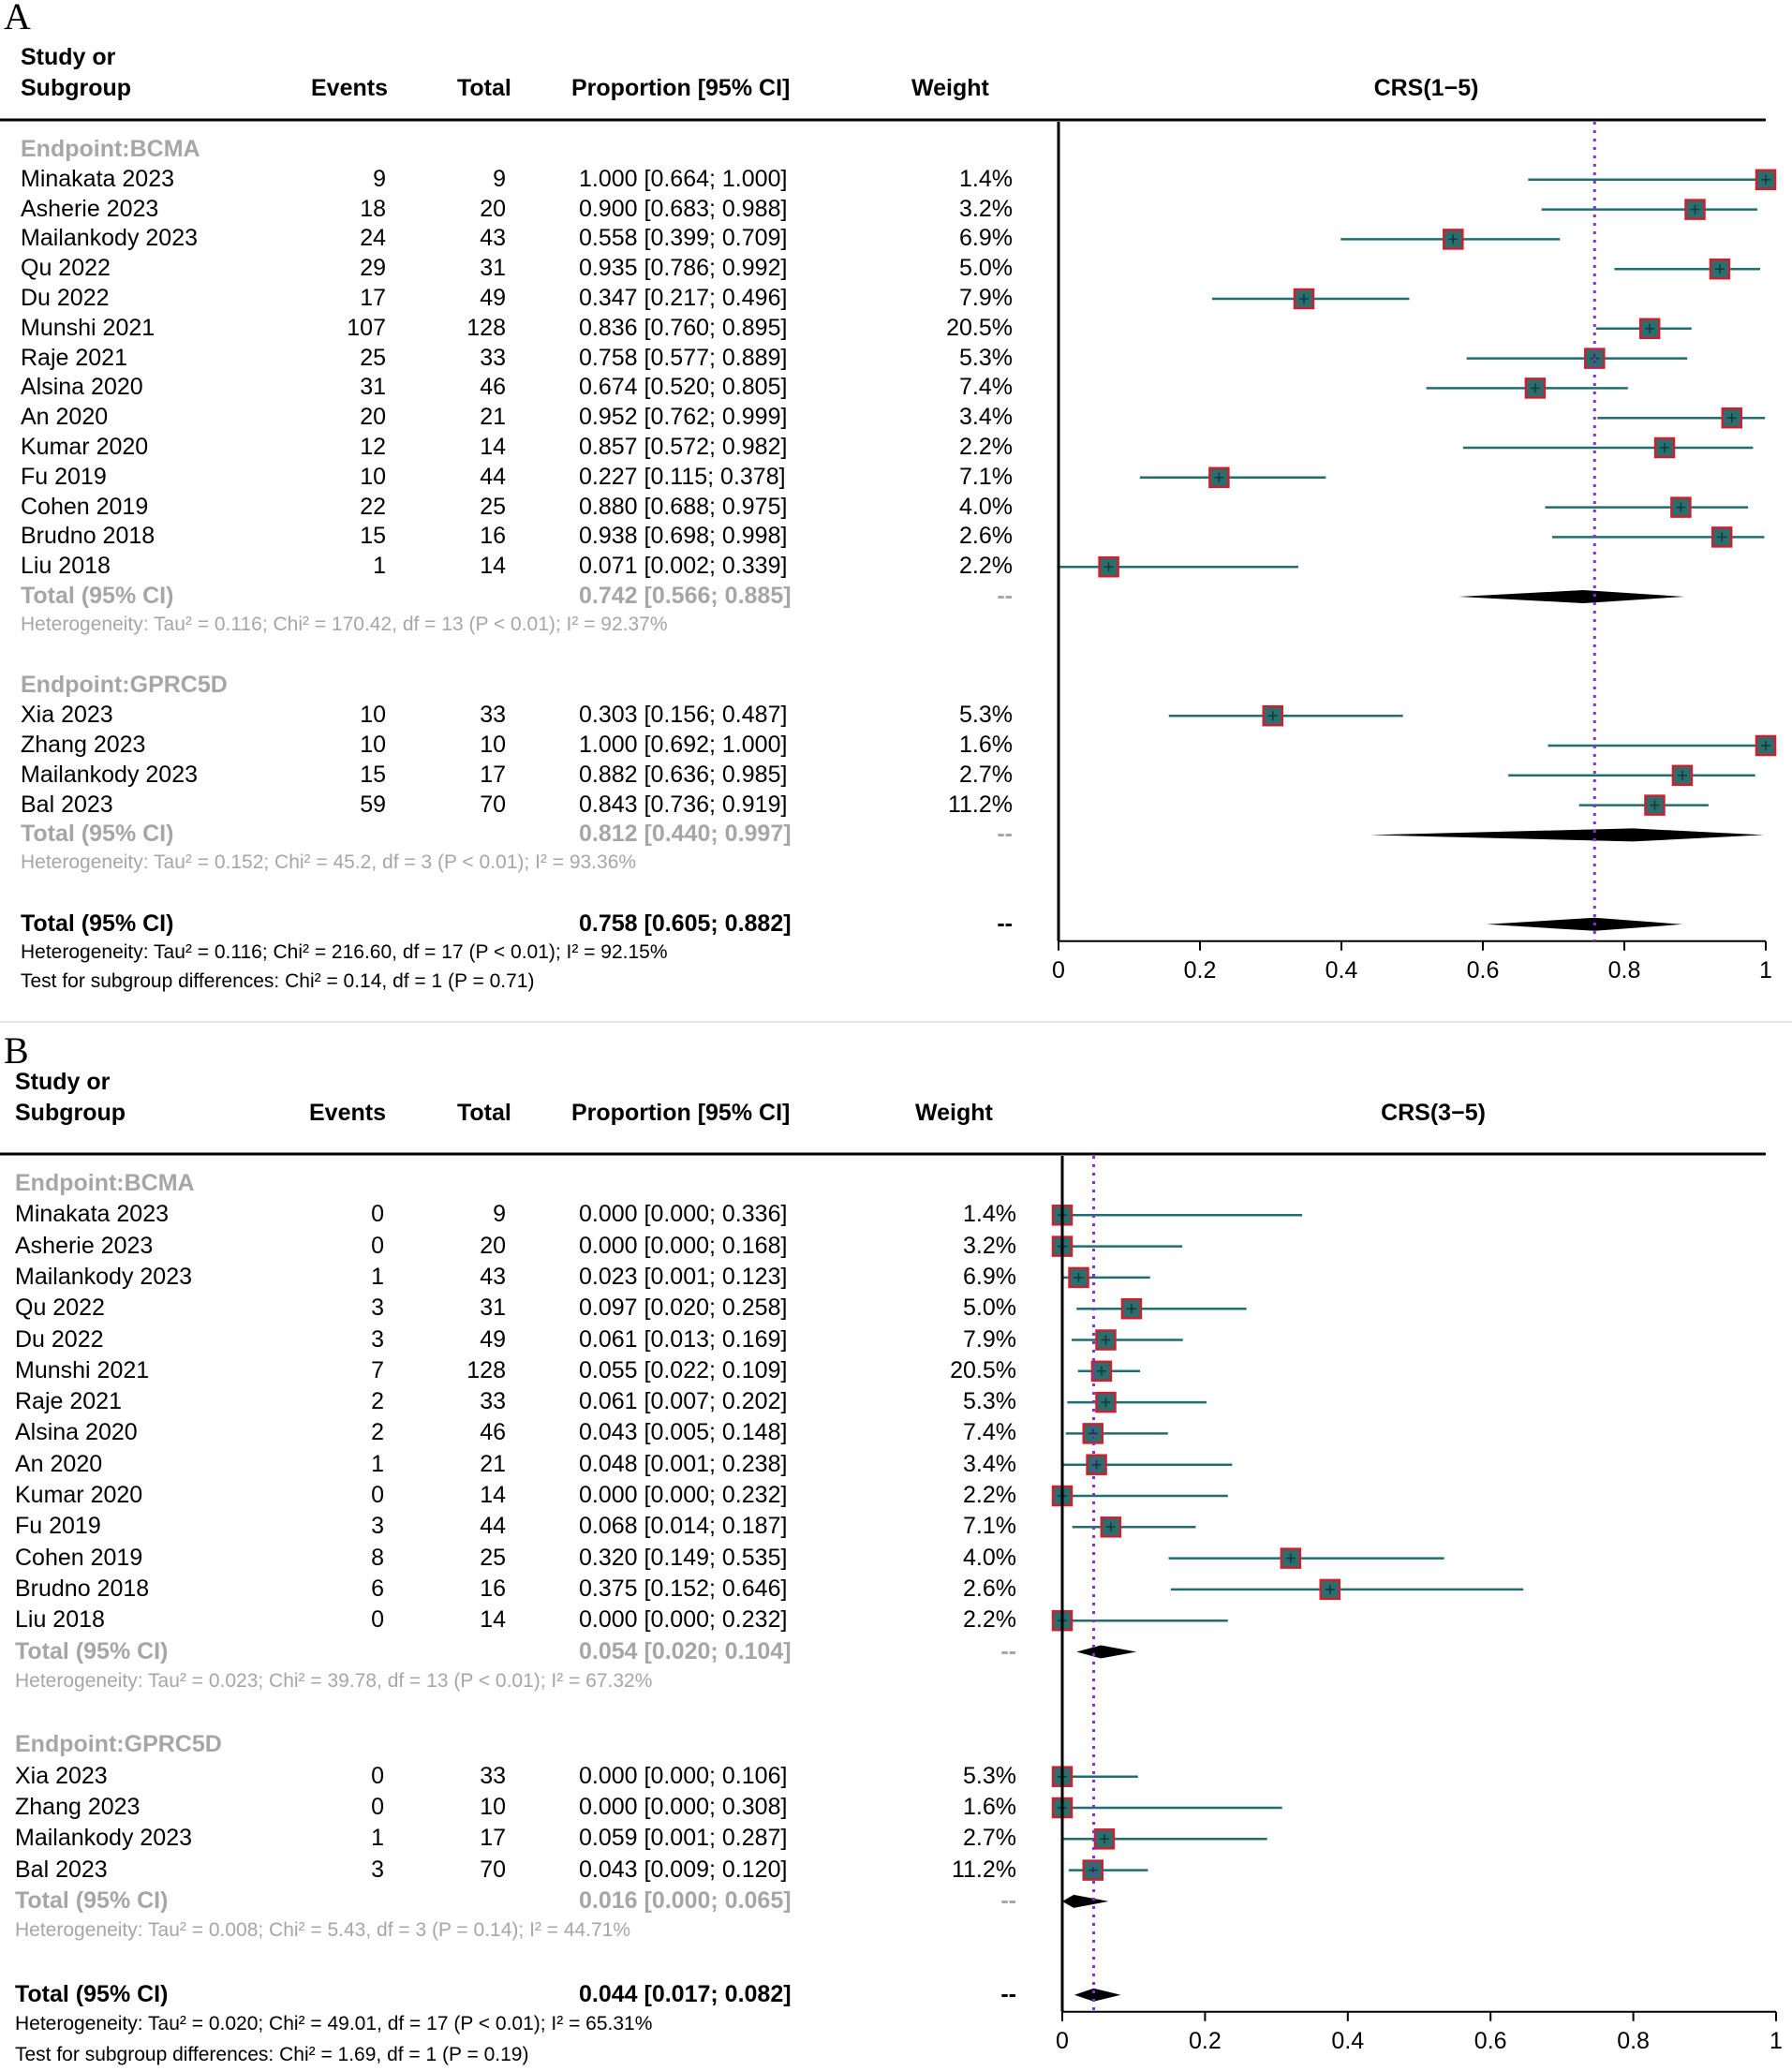 This screenshot has width=1792, height=2071. I want to click on study-ci: 0.068 [0.014; 0.187], so click(683, 1526).